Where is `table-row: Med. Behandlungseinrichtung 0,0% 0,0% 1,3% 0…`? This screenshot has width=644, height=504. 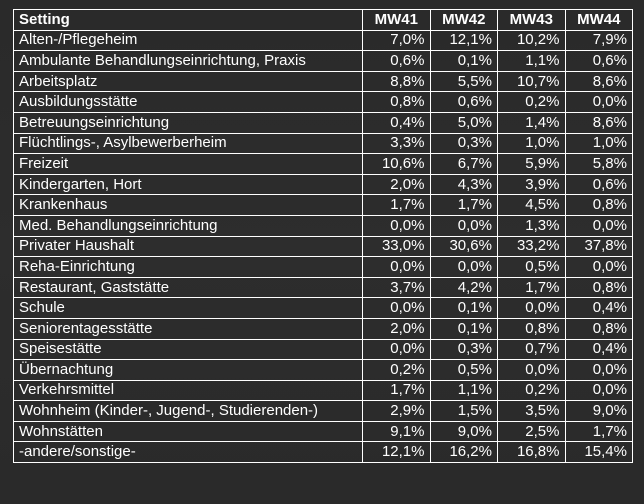 table-row: Med. Behandlungseinrichtung 0,0% 0,0% 1,3% 0… is located at coordinates (323, 225).